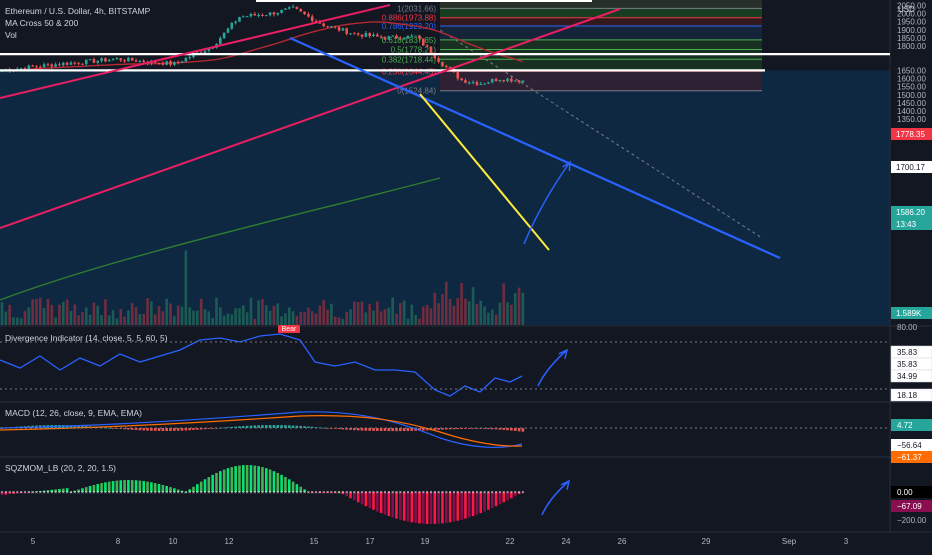 This screenshot has height=555, width=932. I want to click on divergence-badge-text: 34.99, so click(907, 376).